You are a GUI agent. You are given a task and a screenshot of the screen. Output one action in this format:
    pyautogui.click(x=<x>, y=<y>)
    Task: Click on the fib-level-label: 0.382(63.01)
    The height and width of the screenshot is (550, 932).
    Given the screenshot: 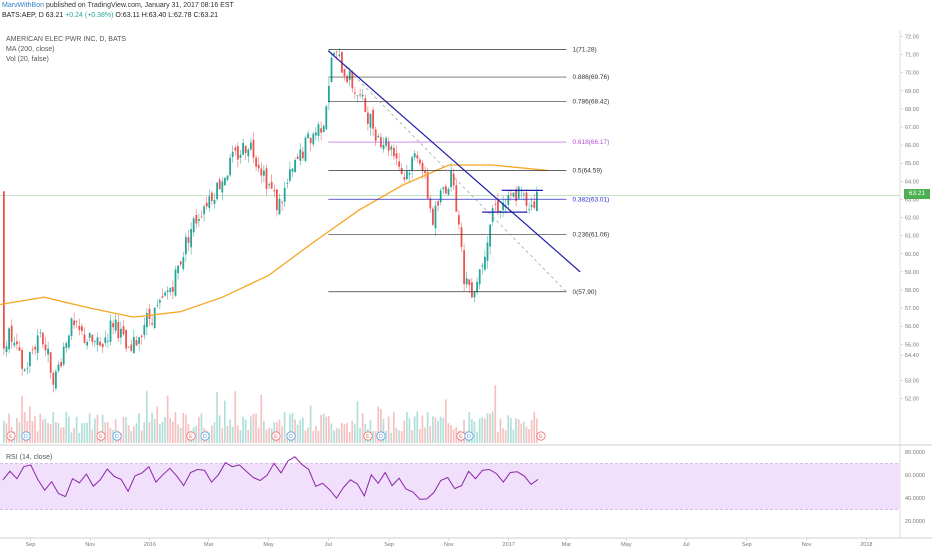 What is the action you would take?
    pyautogui.click(x=590, y=199)
    